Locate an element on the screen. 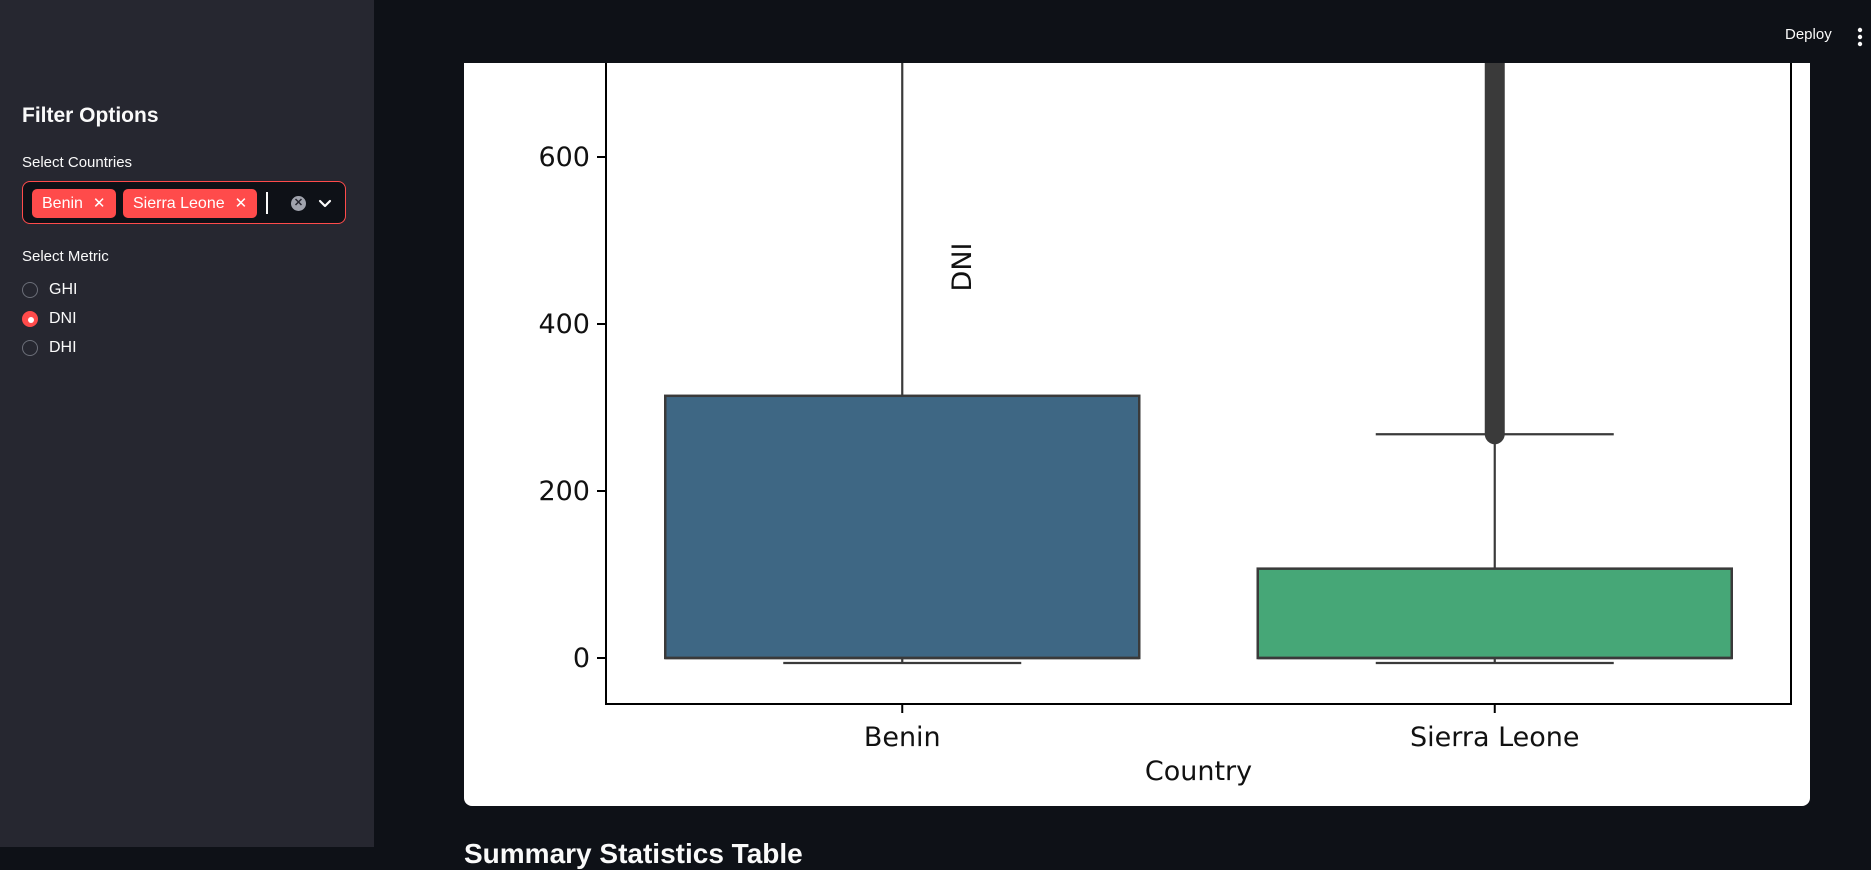  metric-label: Select Metric is located at coordinates (65, 256).